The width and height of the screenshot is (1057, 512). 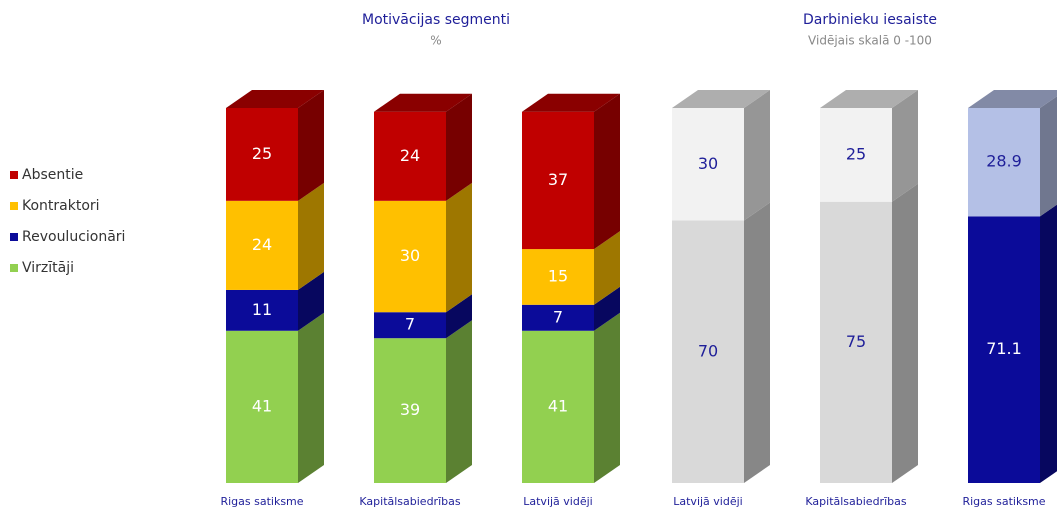 I want to click on legend-label: Absentie, so click(x=52, y=175).